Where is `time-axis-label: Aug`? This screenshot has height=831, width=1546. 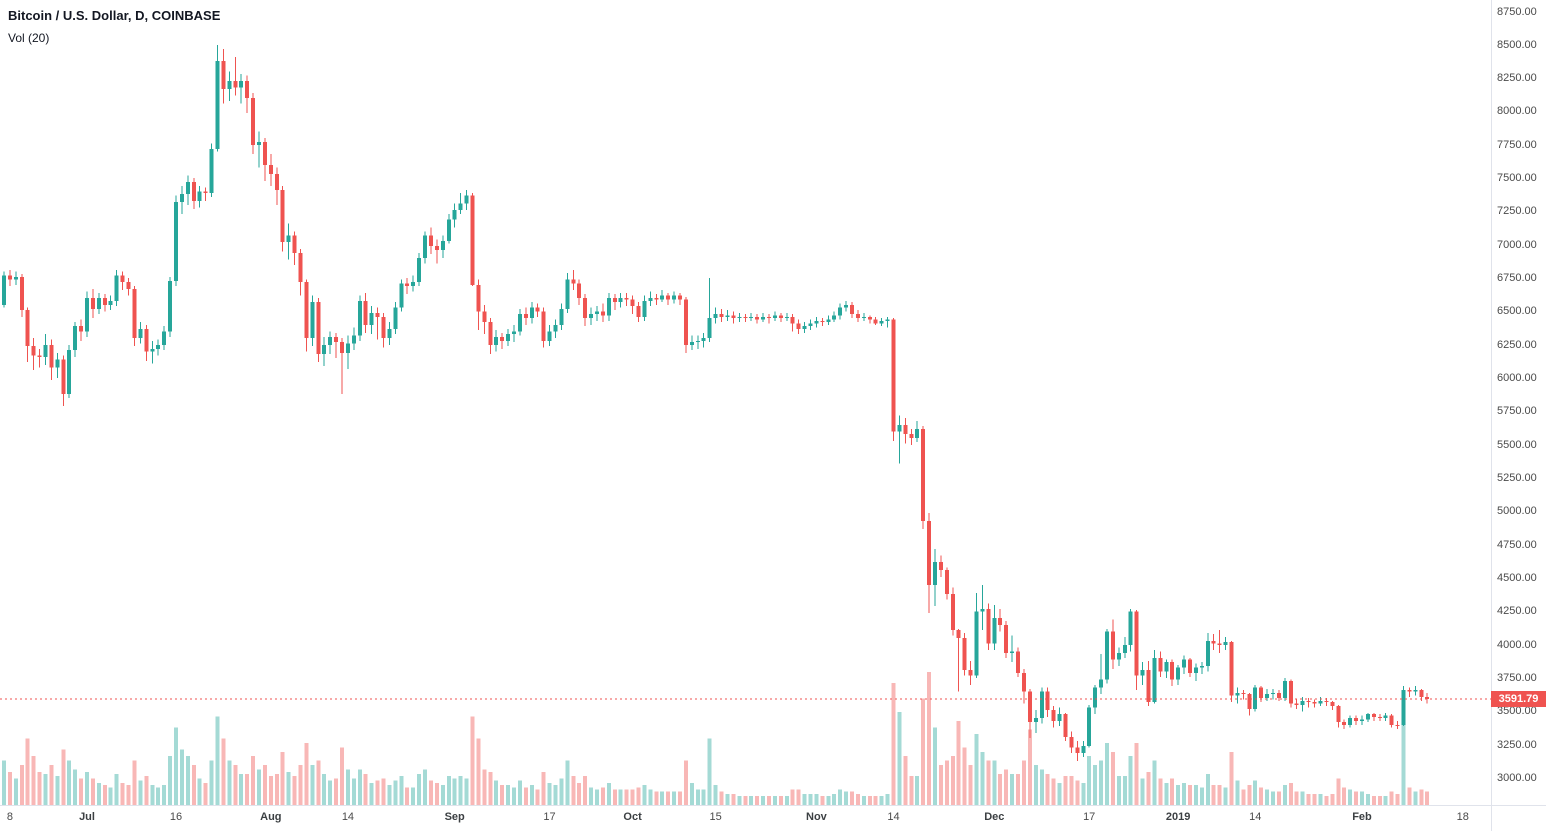 time-axis-label: Aug is located at coordinates (271, 817).